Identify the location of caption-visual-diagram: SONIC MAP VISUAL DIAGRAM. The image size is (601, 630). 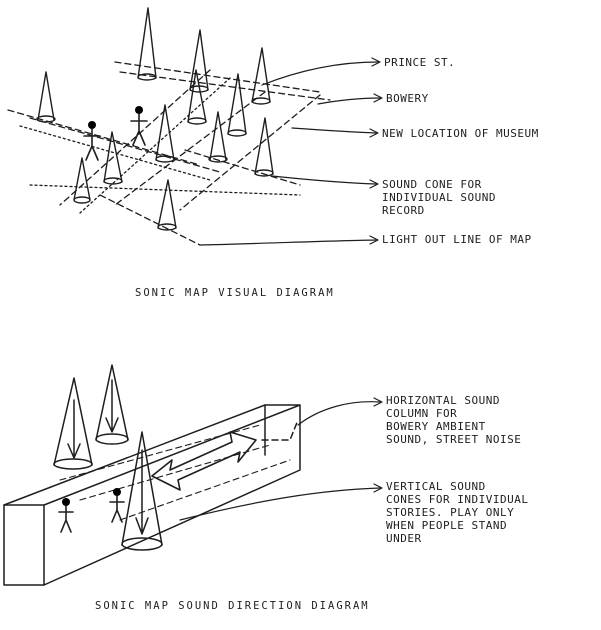
(235, 293).